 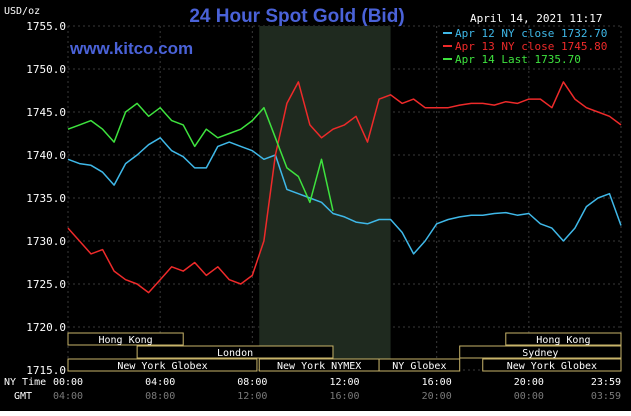 I want to click on y-tick-label: 1750.0, so click(x=46, y=69).